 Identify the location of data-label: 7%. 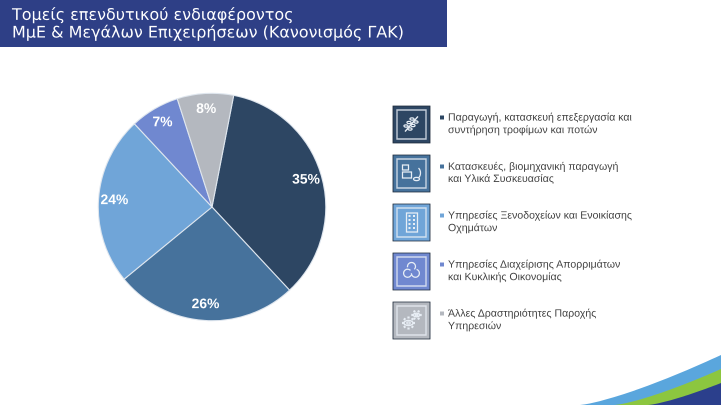
(162, 121).